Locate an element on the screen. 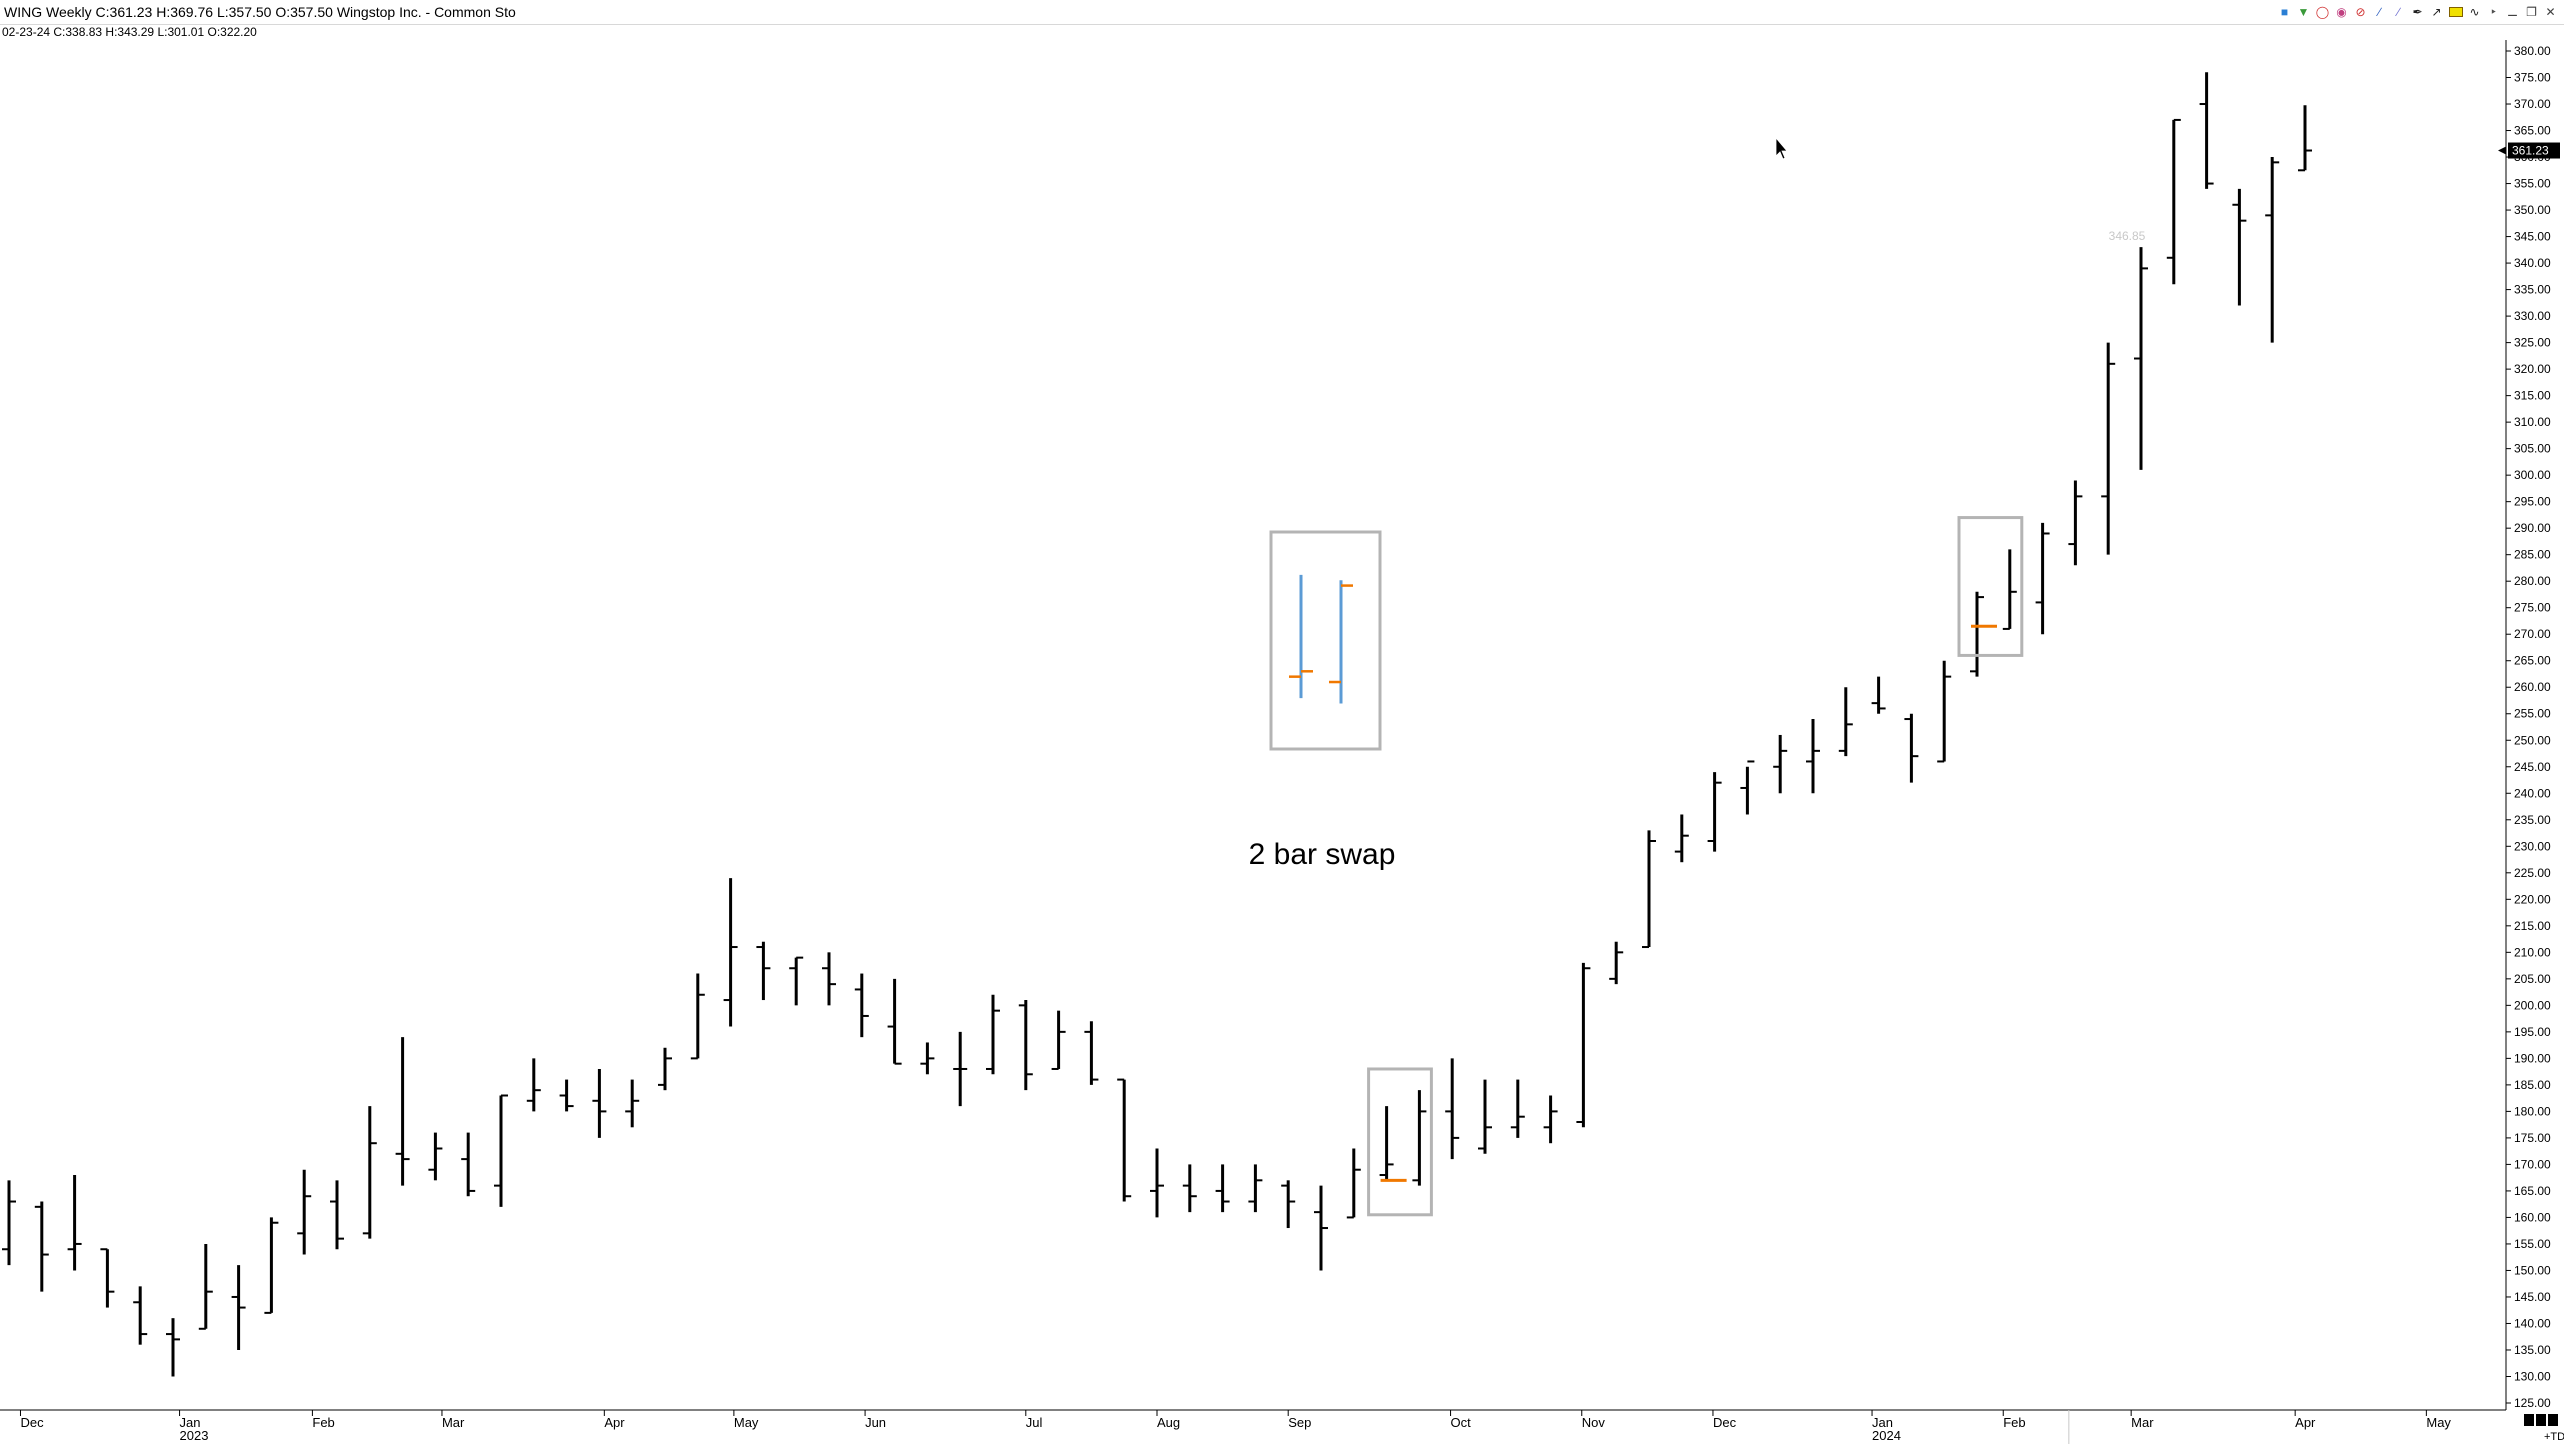  price-tick-label: 195.00 is located at coordinates (2532, 1032).